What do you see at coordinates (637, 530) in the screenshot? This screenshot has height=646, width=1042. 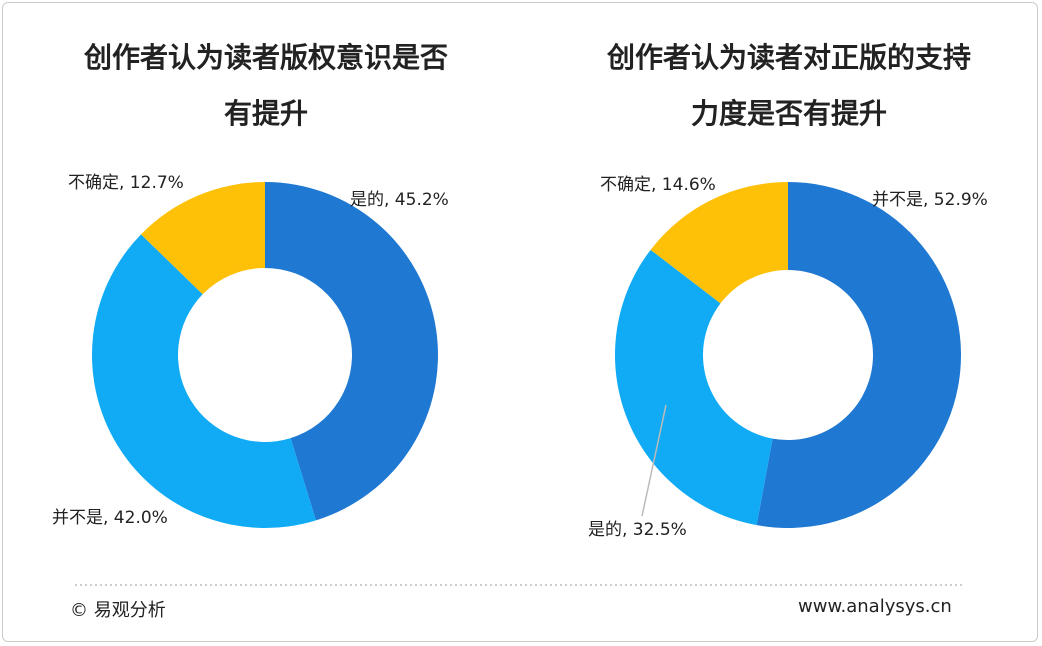 I see `data-label: 是的, 32.5%` at bounding box center [637, 530].